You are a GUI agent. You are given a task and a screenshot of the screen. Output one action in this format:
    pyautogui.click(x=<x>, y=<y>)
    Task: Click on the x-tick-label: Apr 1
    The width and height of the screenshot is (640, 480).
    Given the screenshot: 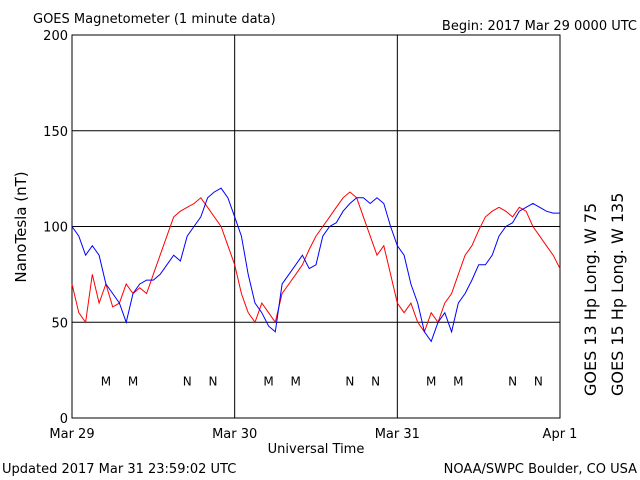 What is the action you would take?
    pyautogui.click(x=560, y=434)
    